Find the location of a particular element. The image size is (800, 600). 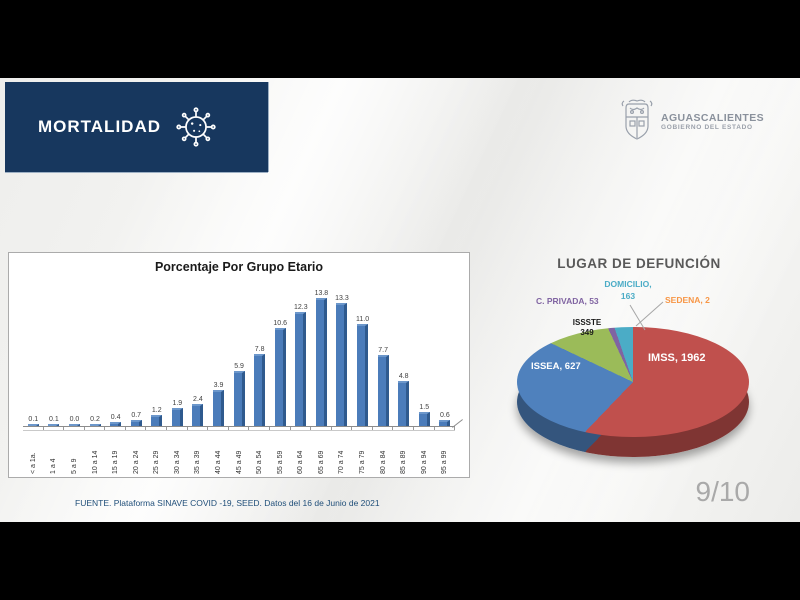

bar-value-label: 0.7 is located at coordinates (136, 415).